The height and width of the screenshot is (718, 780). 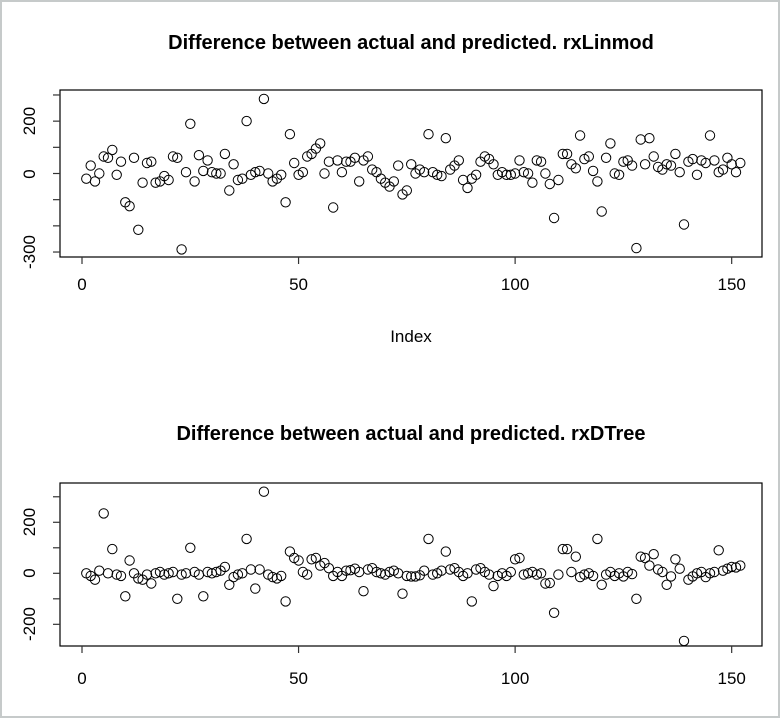 I want to click on x-tick-label: 100, so click(x=515, y=284).